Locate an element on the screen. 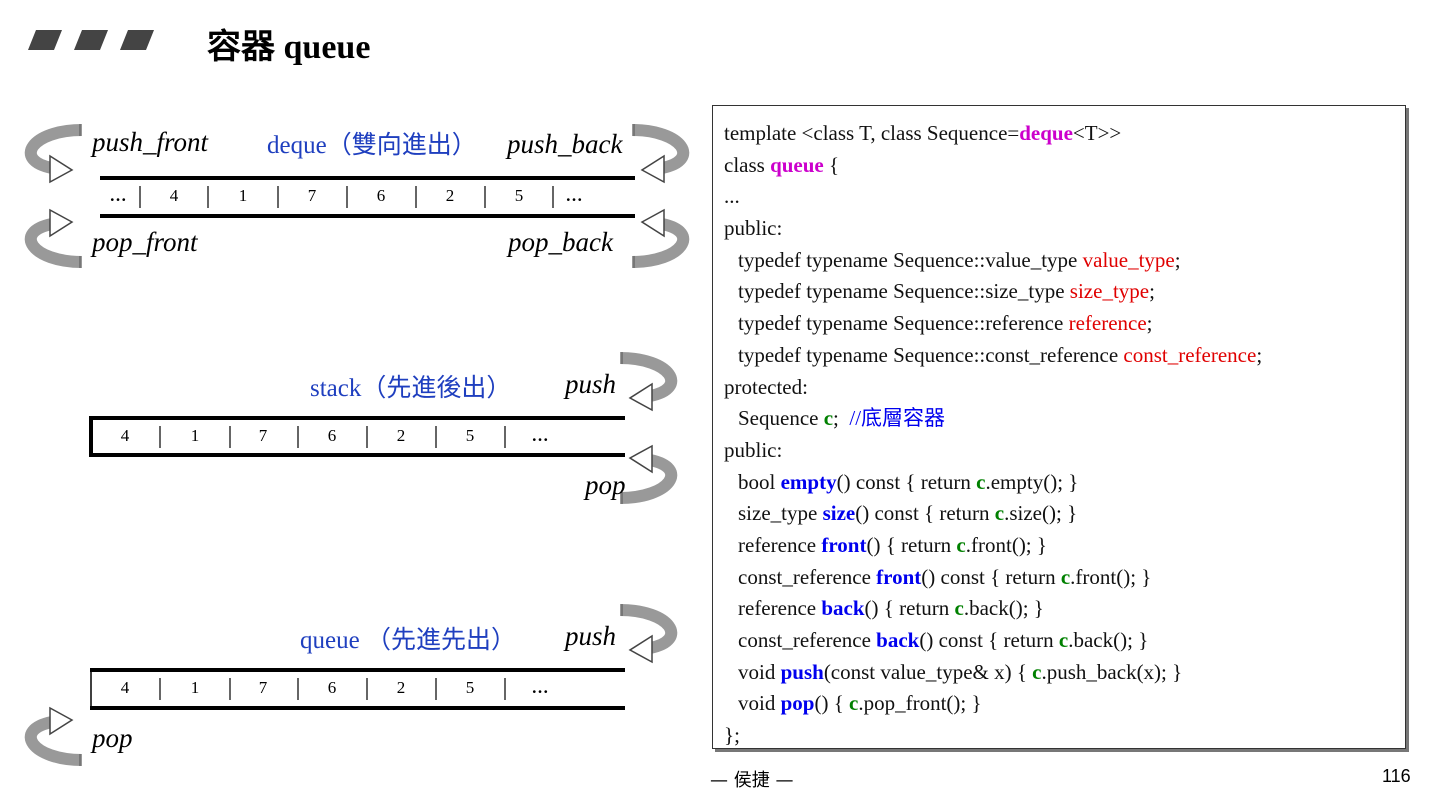 The height and width of the screenshot is (802, 1448). code-token: }; is located at coordinates (732, 735).